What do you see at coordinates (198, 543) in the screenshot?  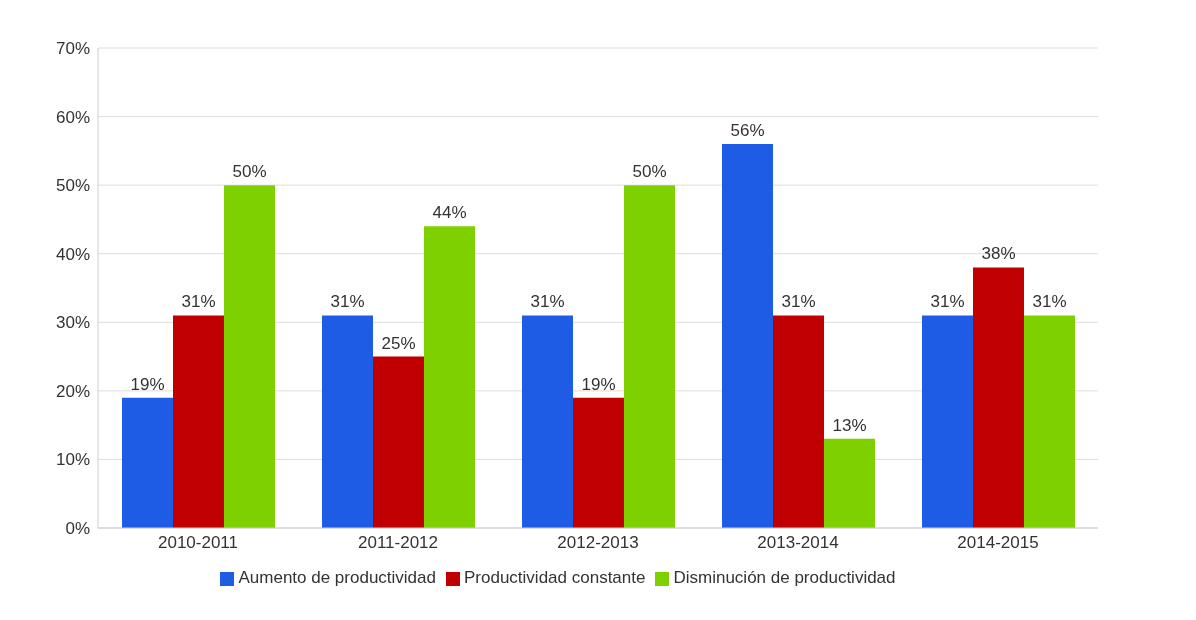 I see `x-tick-label: 2010-2011` at bounding box center [198, 543].